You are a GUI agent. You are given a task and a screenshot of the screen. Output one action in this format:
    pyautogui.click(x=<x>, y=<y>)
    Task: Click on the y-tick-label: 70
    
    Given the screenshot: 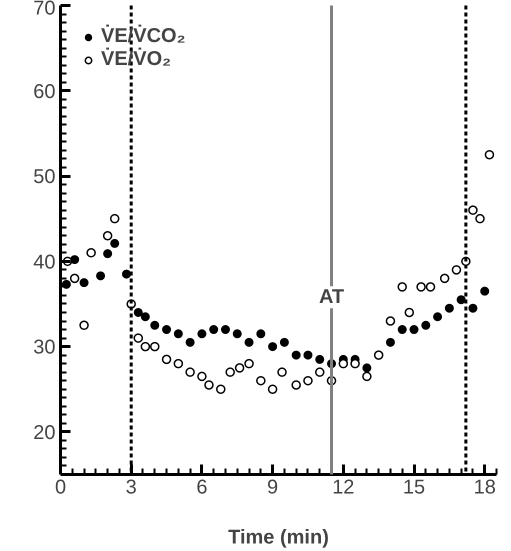 What is the action you would take?
    pyautogui.click(x=44, y=10)
    